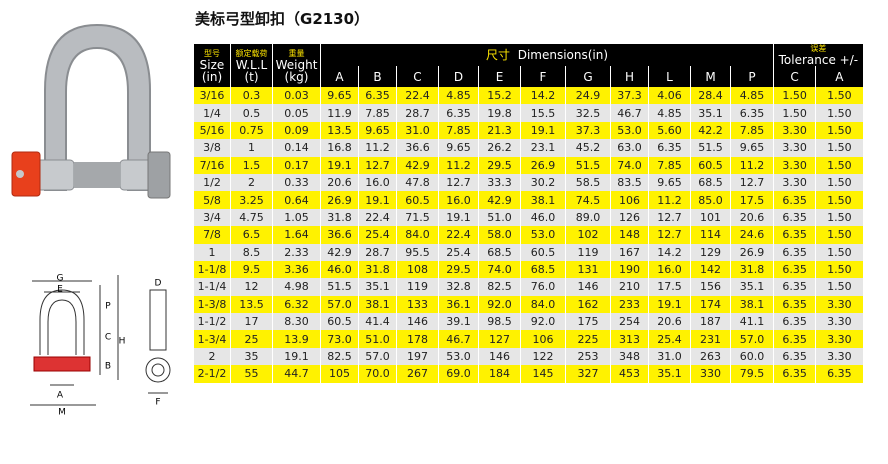 The width and height of the screenshot is (888, 464). Describe the element at coordinates (212, 304) in the screenshot. I see `table-cell: 1-3/8` at that location.